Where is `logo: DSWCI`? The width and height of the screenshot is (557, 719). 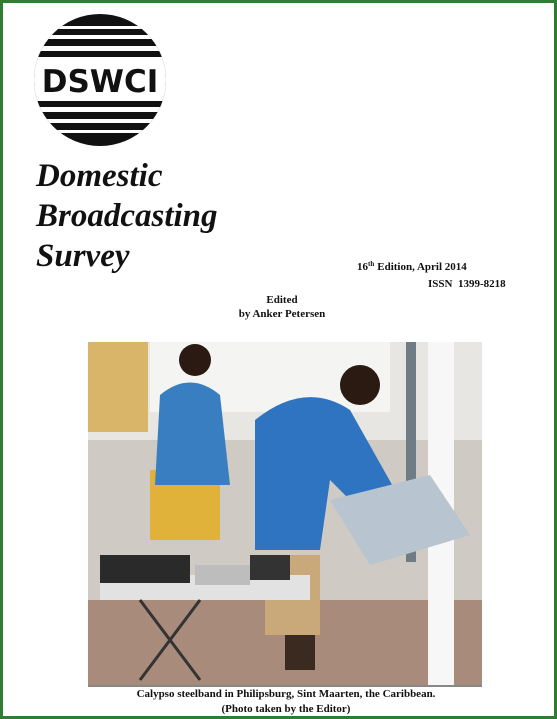
logo: DSWCI is located at coordinates (100, 80).